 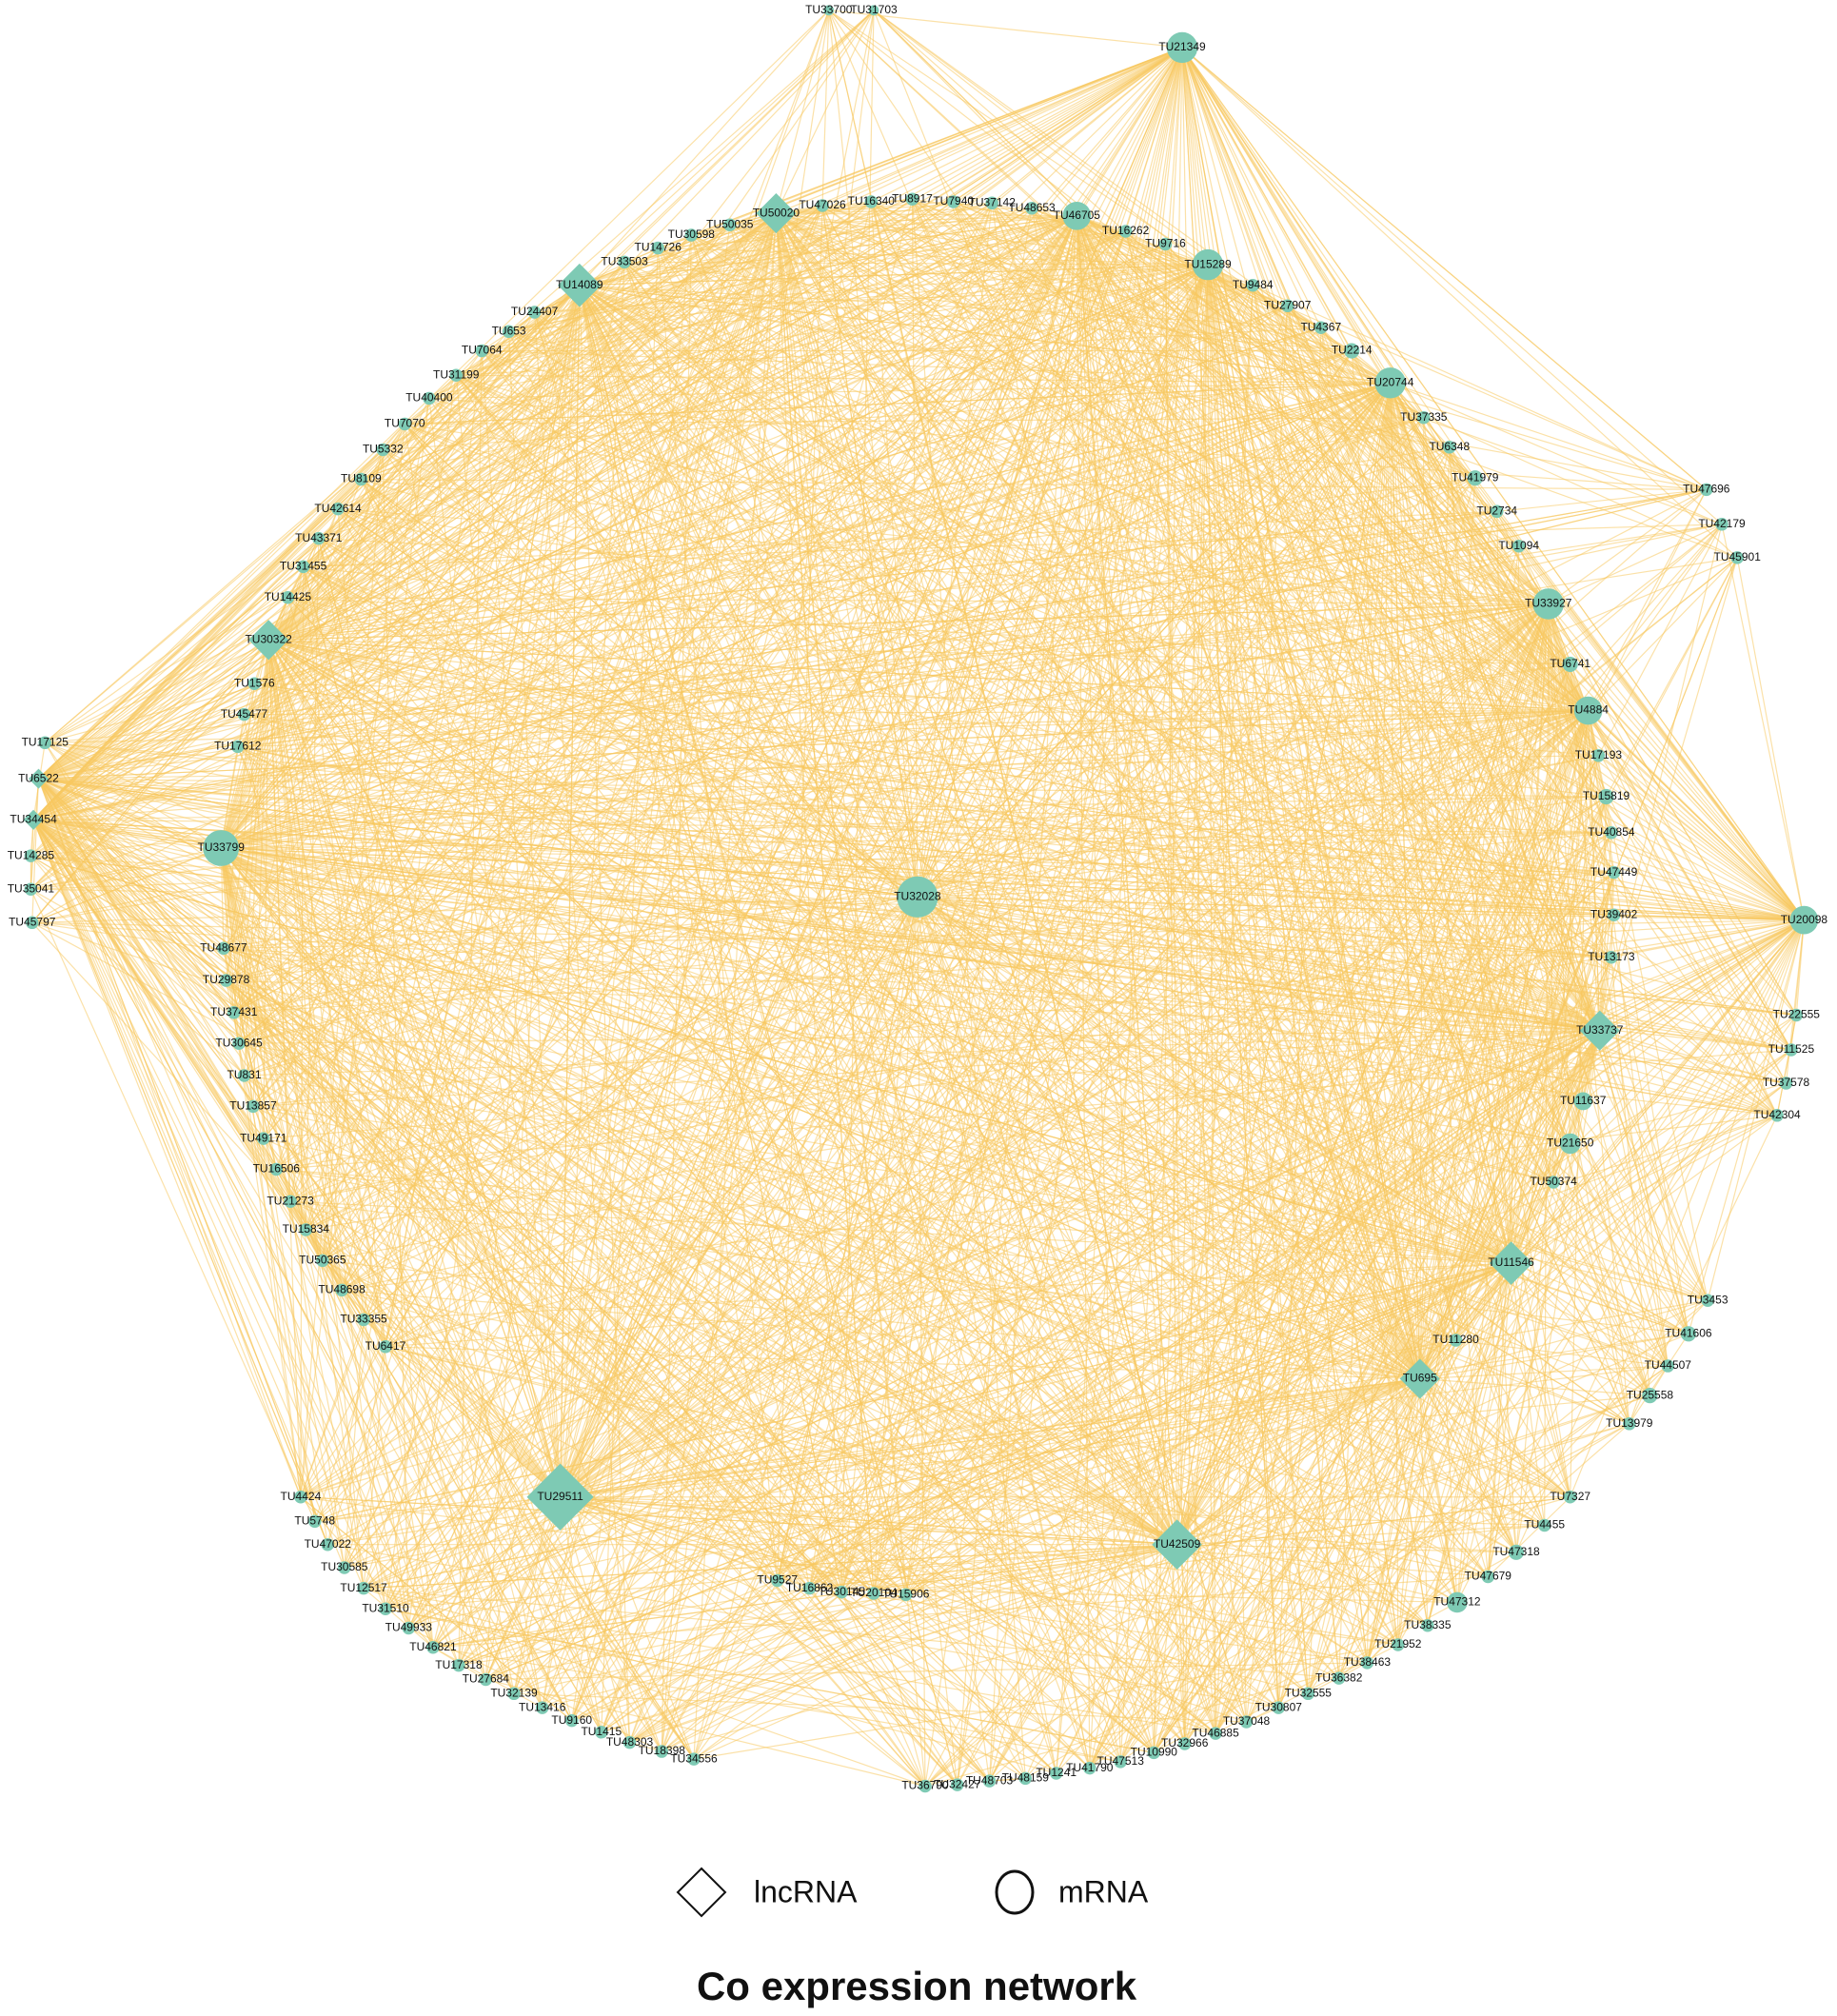 I want to click on node: TU48677, so click(x=223, y=948).